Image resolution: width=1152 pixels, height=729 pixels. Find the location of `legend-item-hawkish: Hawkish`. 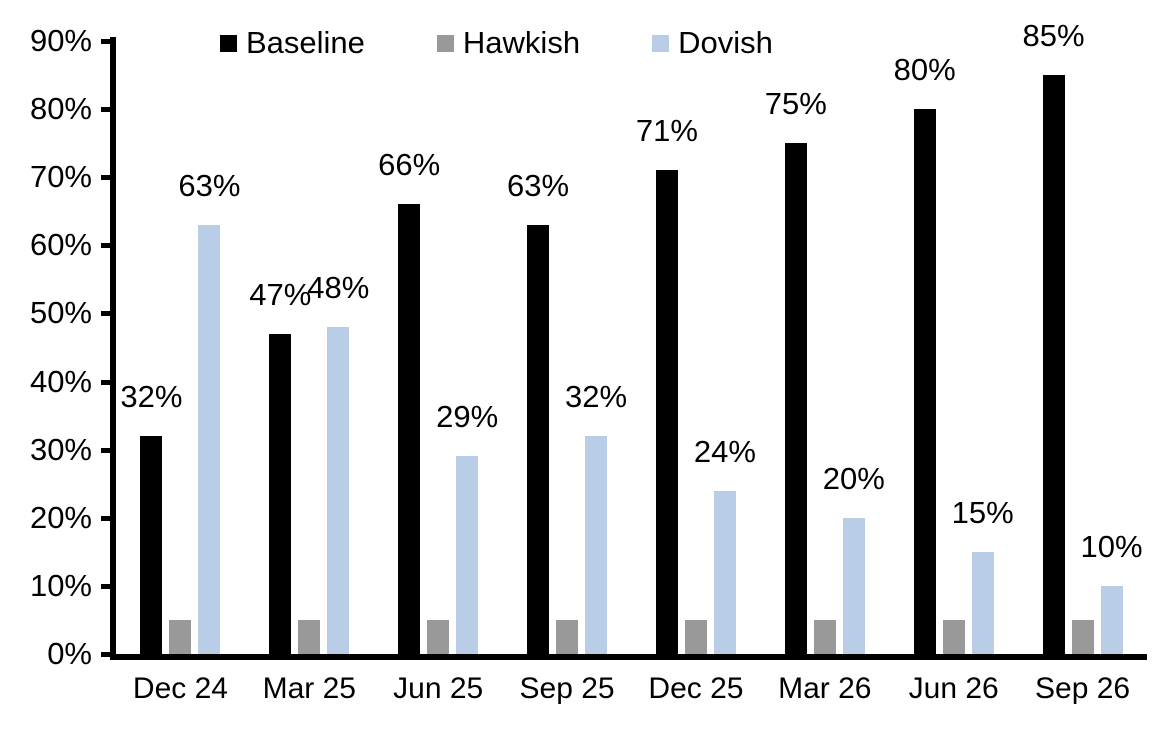

legend-item-hawkish: Hawkish is located at coordinates (508, 42).